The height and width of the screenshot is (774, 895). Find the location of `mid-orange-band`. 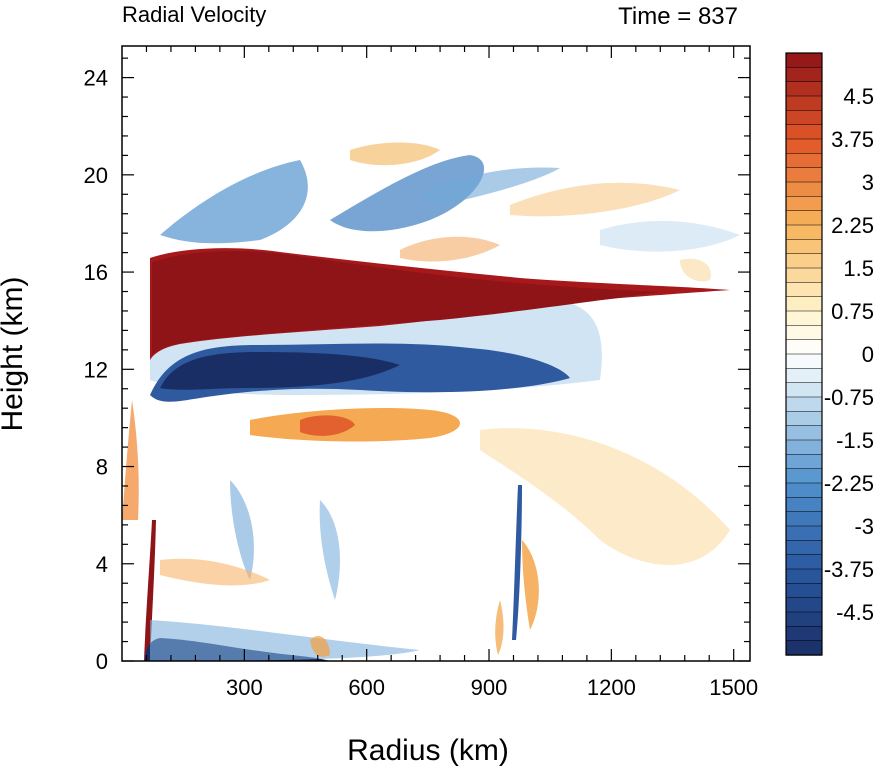

mid-orange-band is located at coordinates (355, 425).